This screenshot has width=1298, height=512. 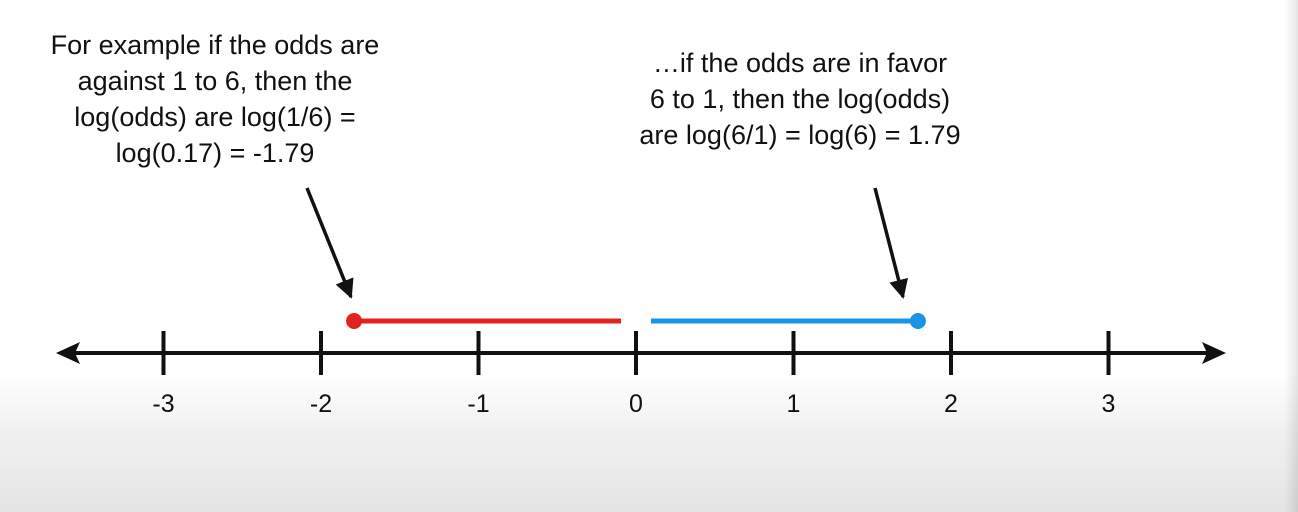 I want to click on axis-tick-label: 0, so click(x=636, y=404).